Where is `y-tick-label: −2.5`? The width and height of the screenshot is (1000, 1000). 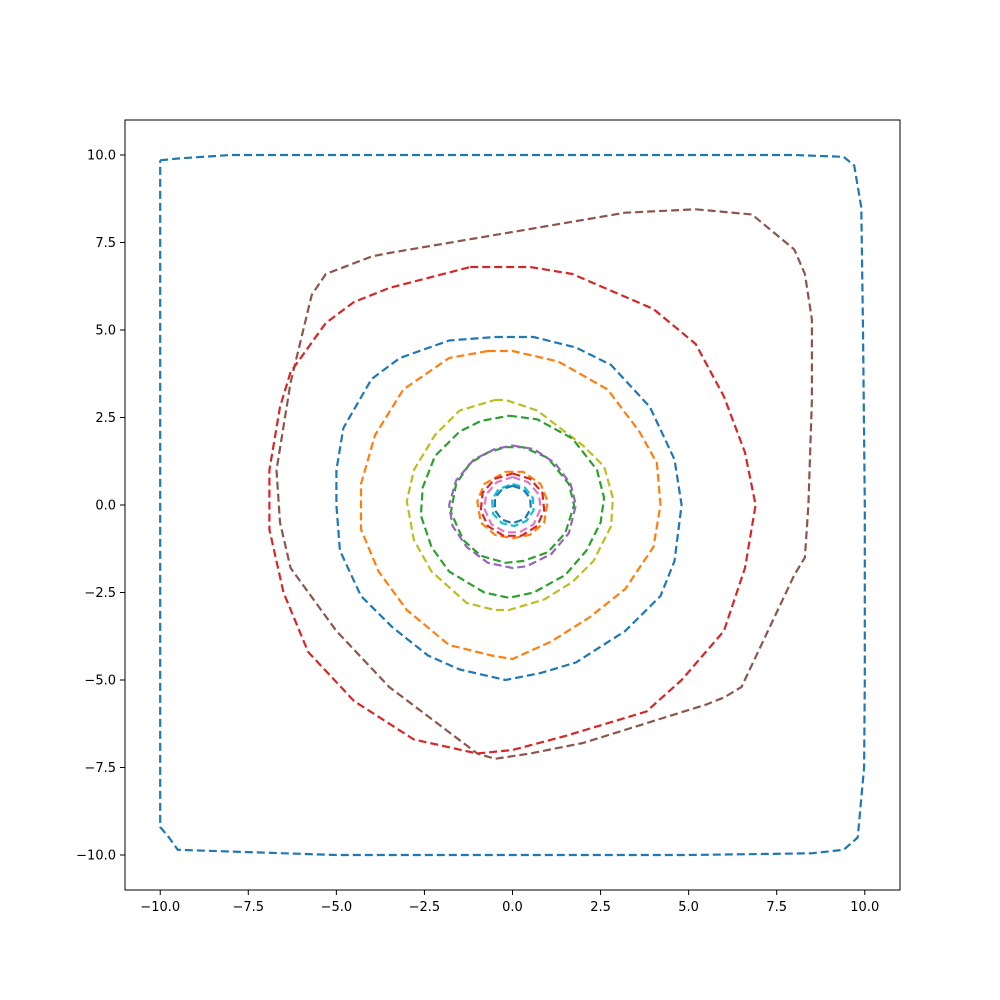
y-tick-label: −2.5 is located at coordinates (100, 593).